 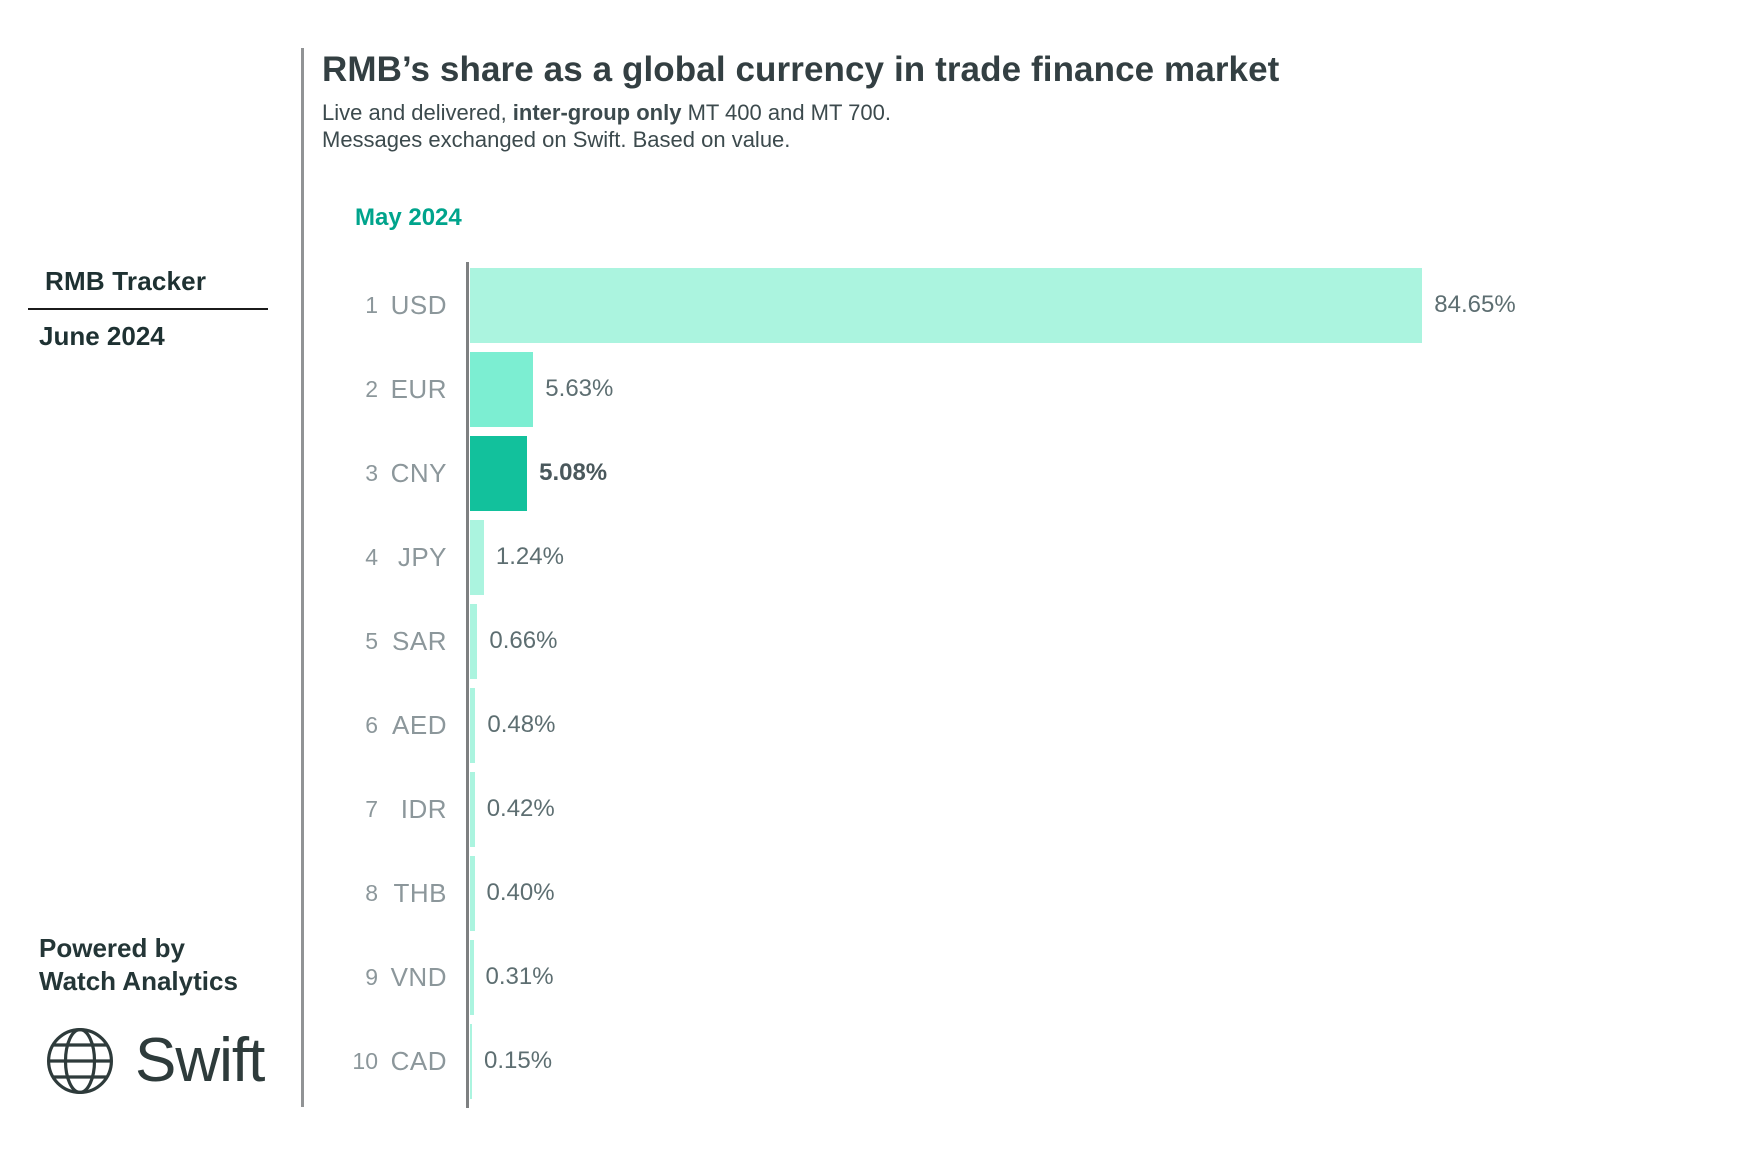 I want to click on chart-row-cad: 10 CAD 0.15%, so click(x=919, y=1061).